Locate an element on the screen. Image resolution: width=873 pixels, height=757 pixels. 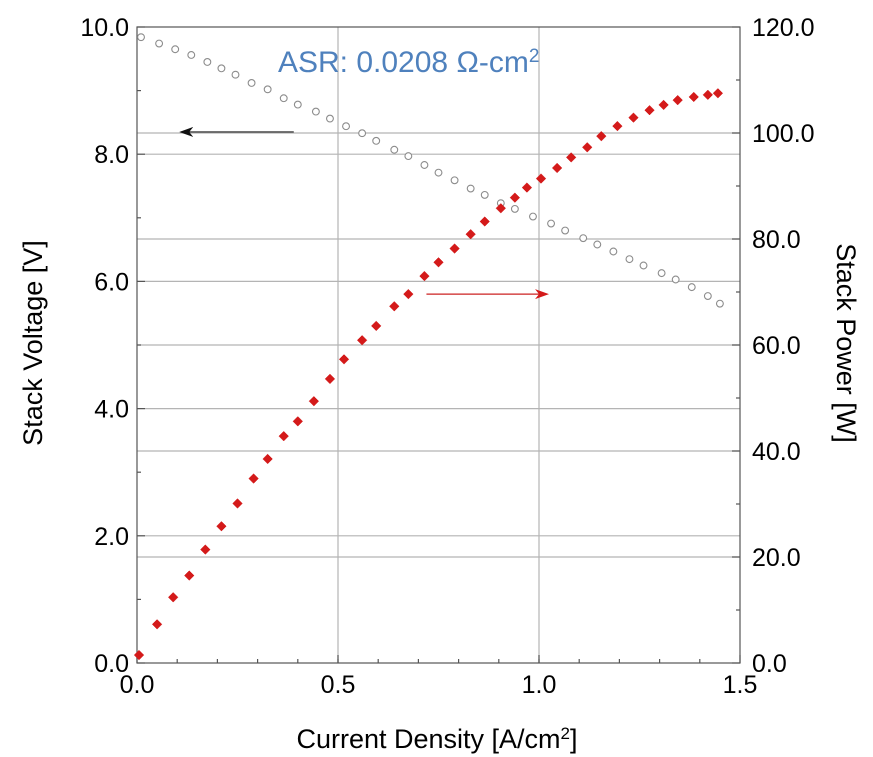
right-y-axis-title: Stack Power [W] is located at coordinates (846, 343).